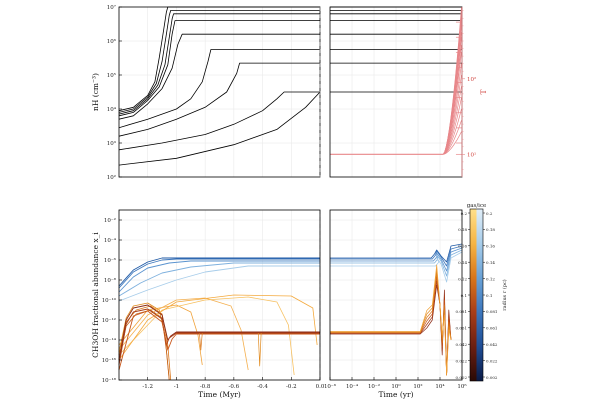 This screenshot has height=400, width=600. Describe the element at coordinates (417, 386) in the screenshot. I see `time-yr-xtick-label: 10²` at that location.